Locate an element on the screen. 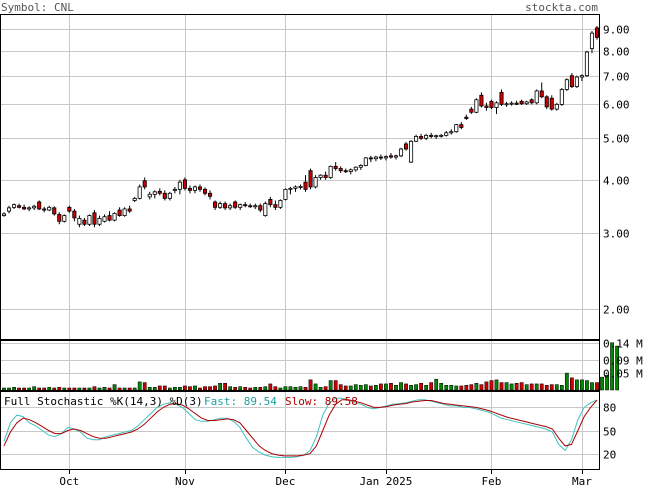  x-tick-label: Dec is located at coordinates (285, 480).